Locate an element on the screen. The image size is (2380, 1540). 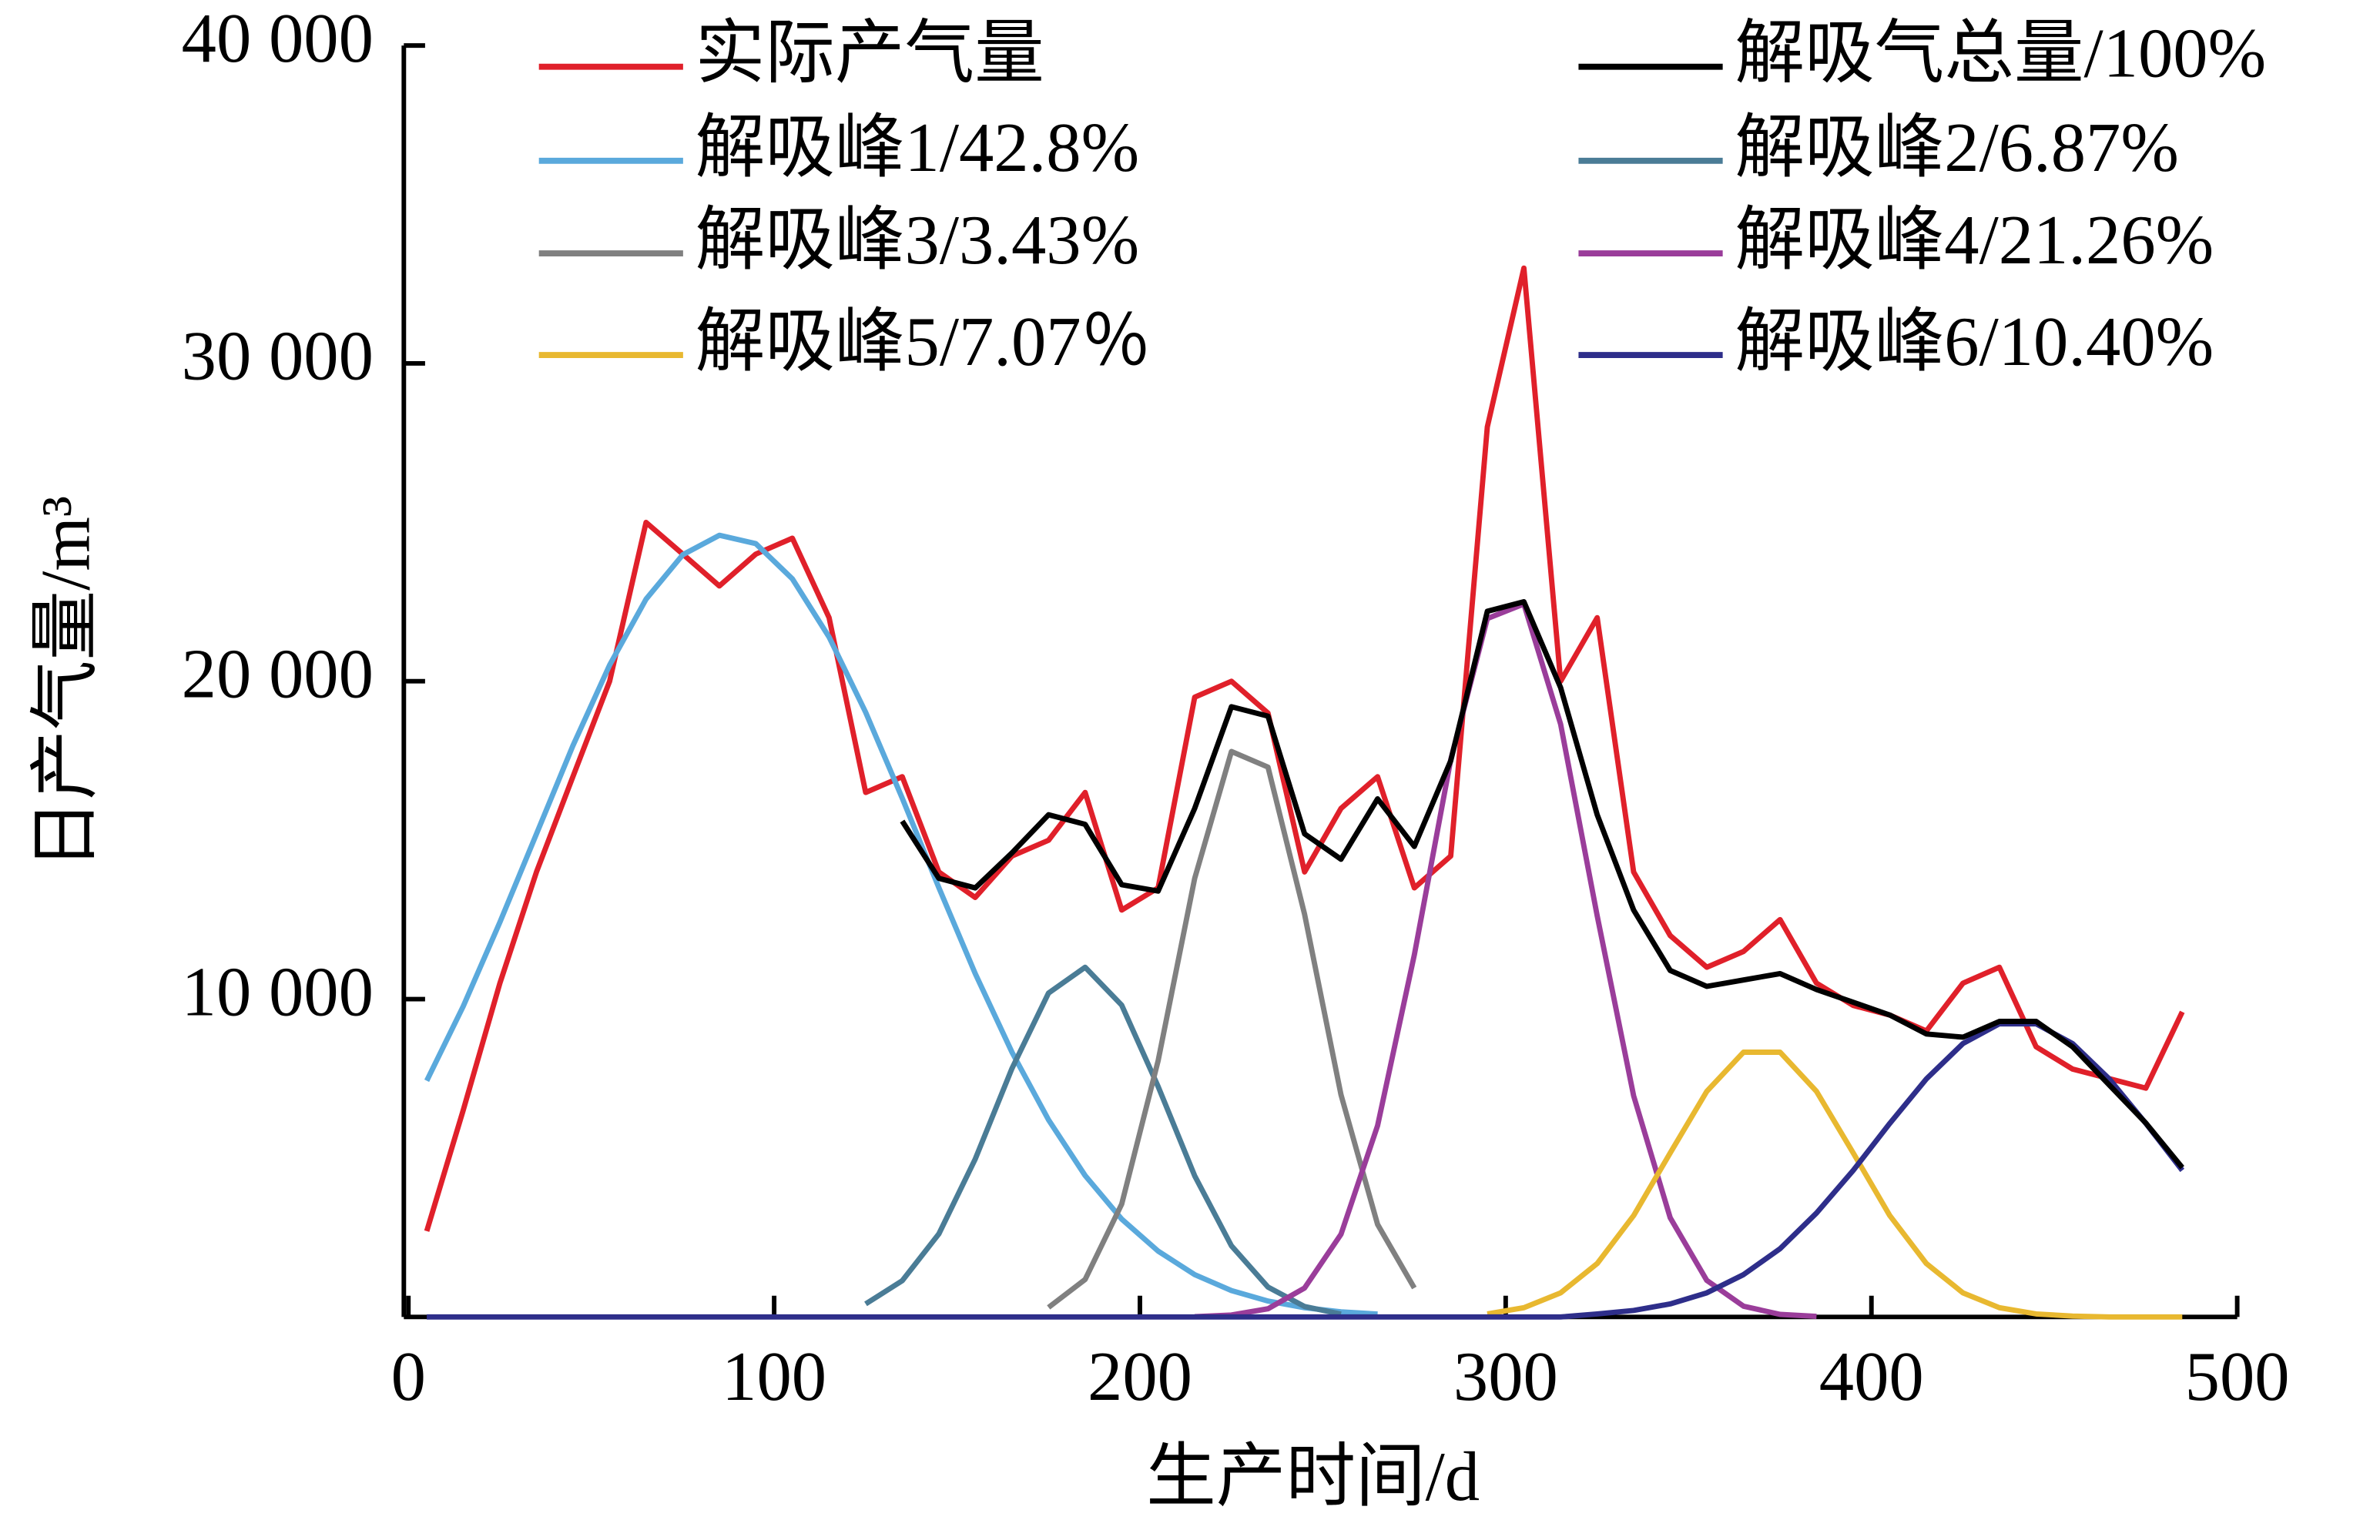
legend-label: 实际产气量 is located at coordinates (870, 53).